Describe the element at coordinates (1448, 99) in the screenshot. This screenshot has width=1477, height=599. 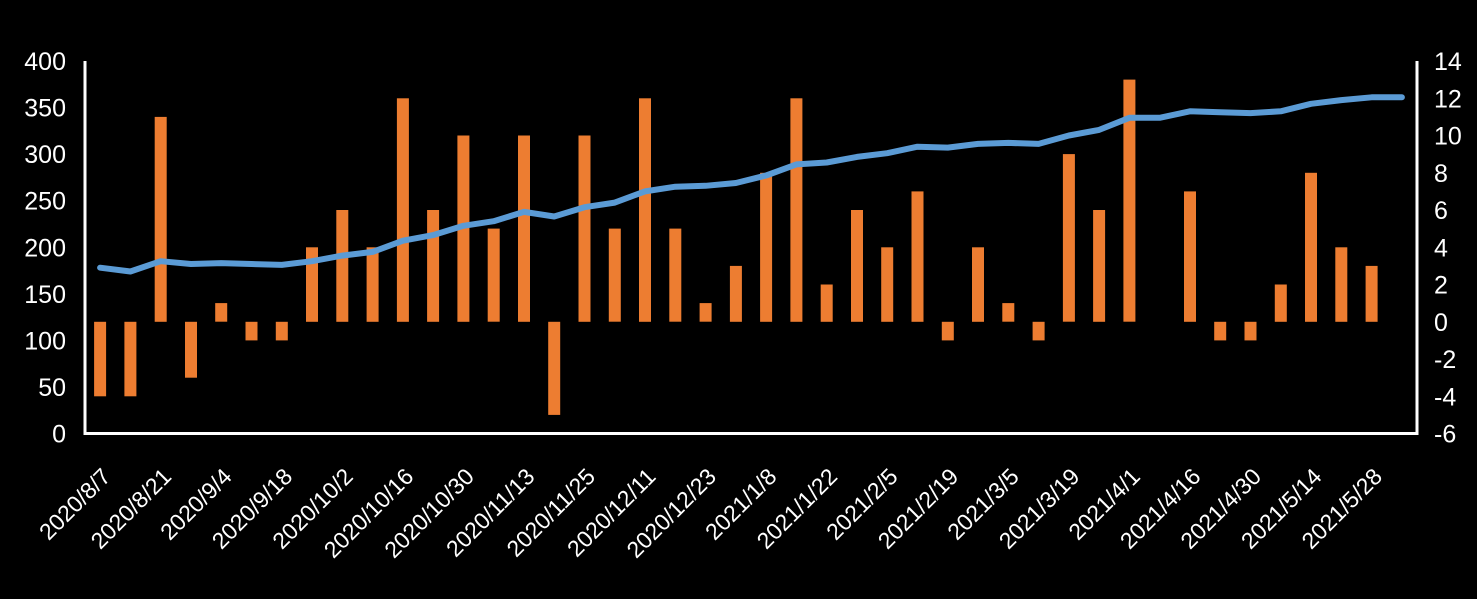
I see `right-axis-tick-label: 12` at that location.